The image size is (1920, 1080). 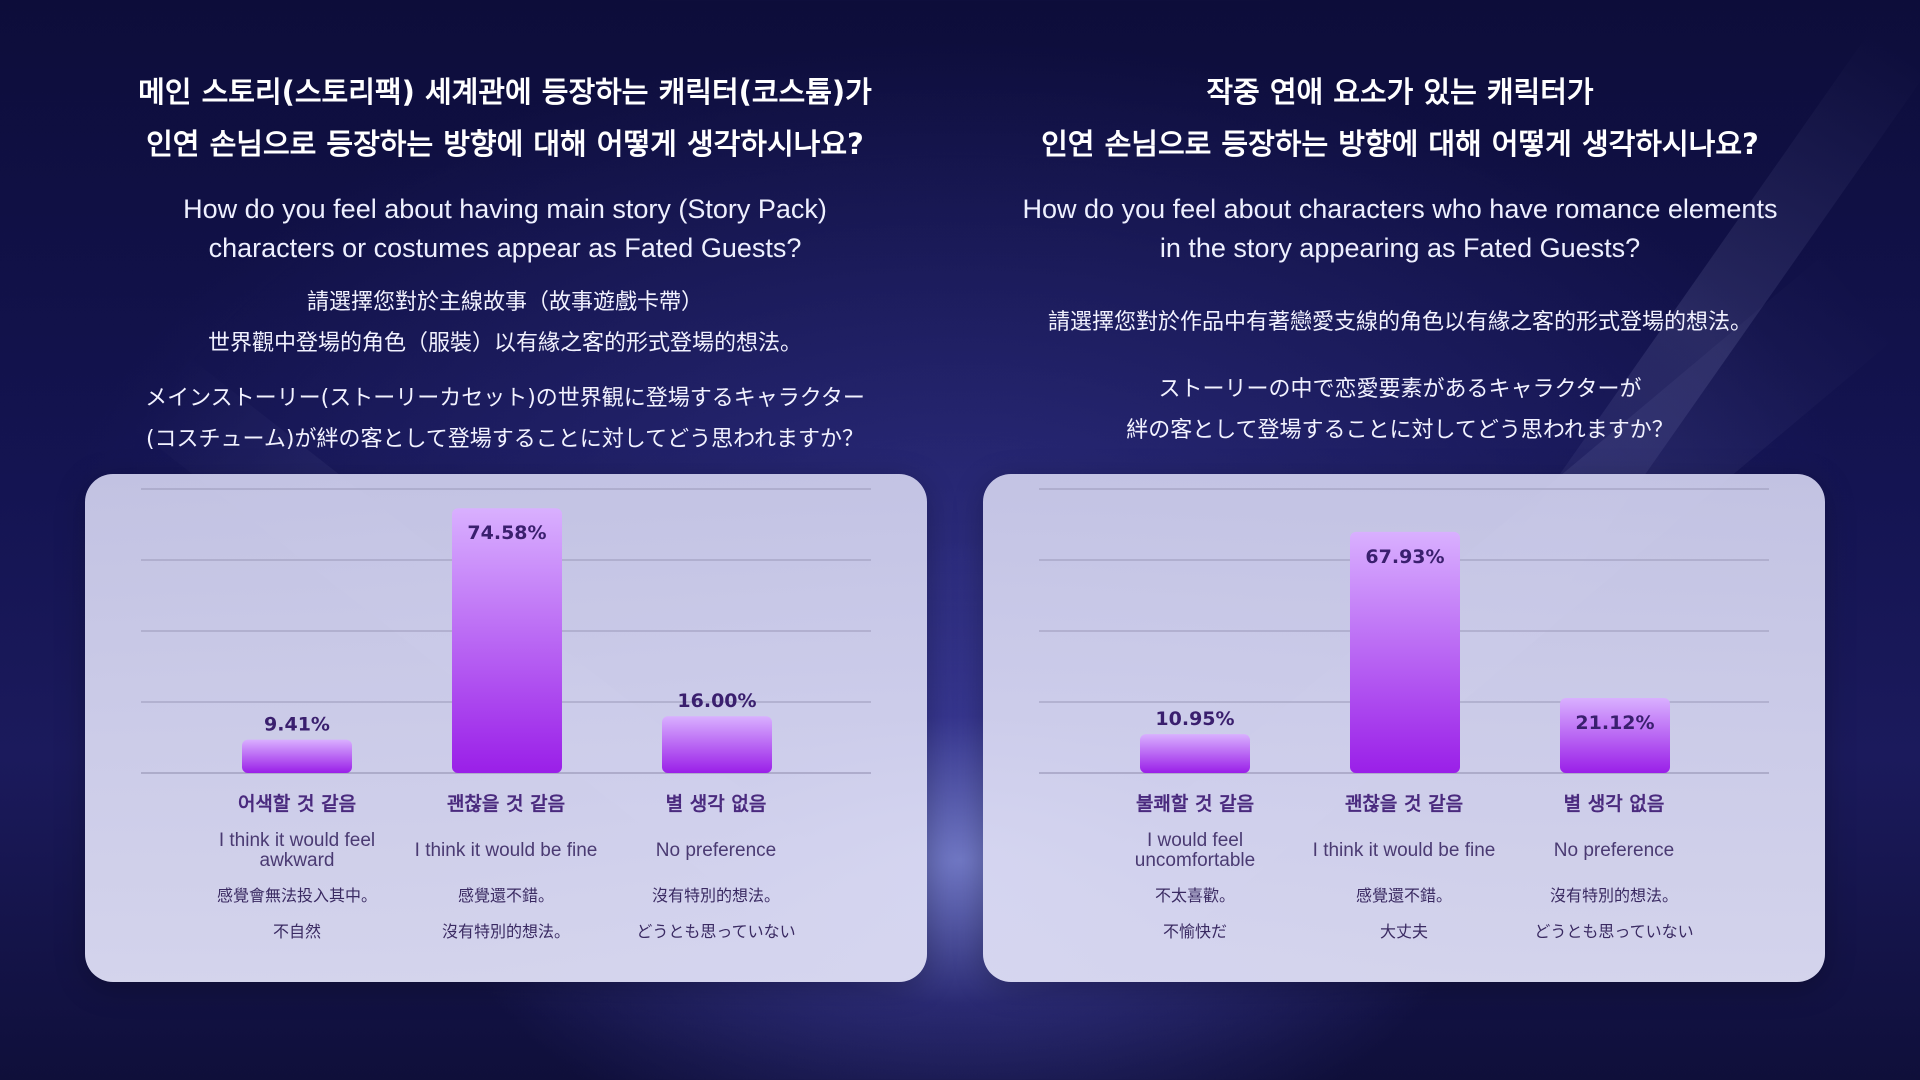 What do you see at coordinates (297, 725) in the screenshot?
I see `bar-value-label: 9.41%` at bounding box center [297, 725].